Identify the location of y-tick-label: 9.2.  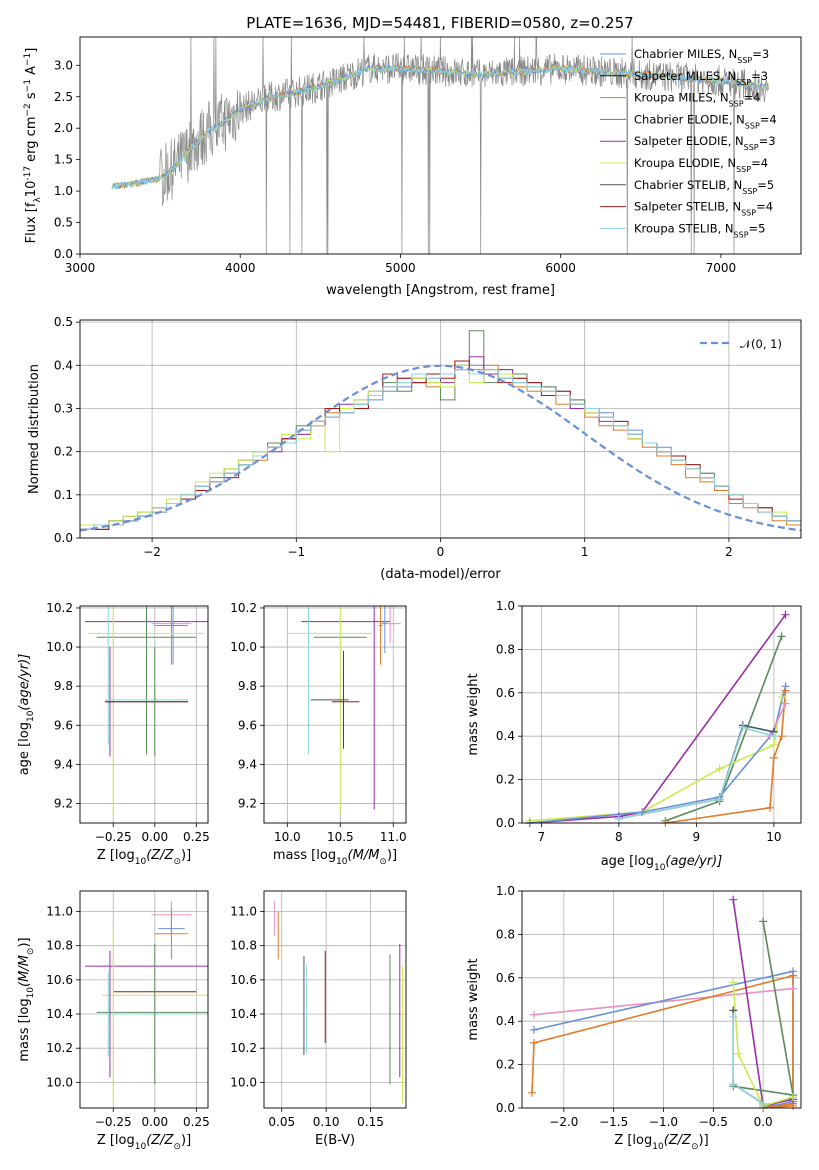
(63, 803).